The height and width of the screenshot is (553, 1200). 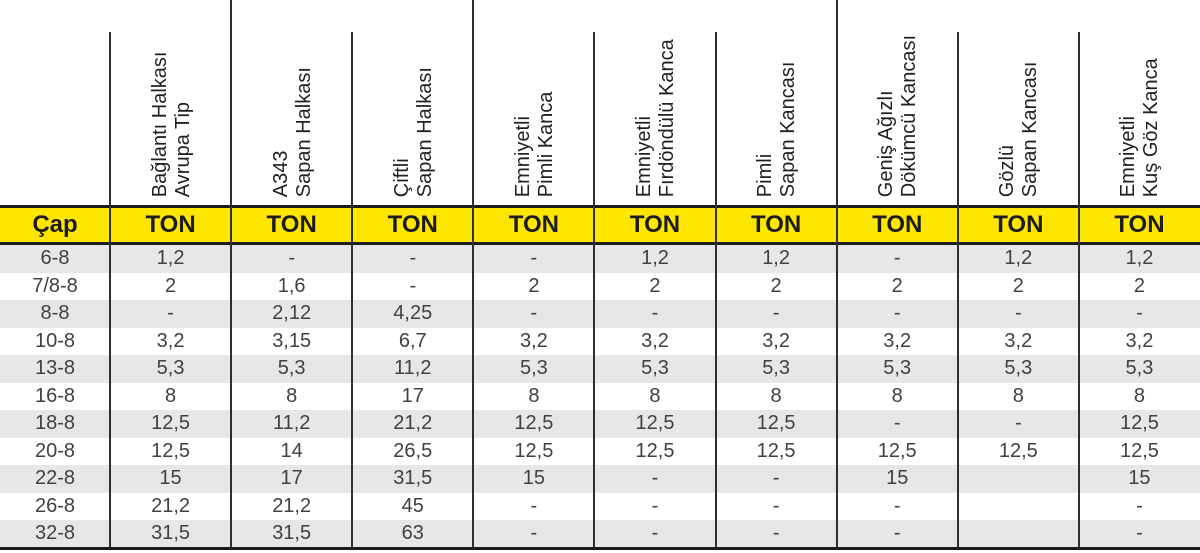 I want to click on ton-value-cell: 31,5, so click(x=171, y=533).